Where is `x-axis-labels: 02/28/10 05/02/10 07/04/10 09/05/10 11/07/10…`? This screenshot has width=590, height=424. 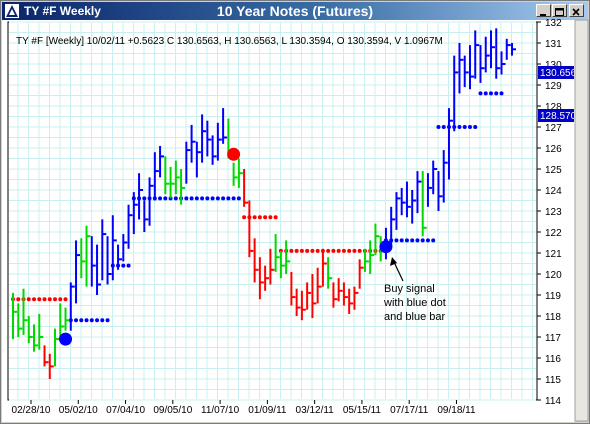
x-axis-labels: 02/28/10 05/02/10 07/04/10 09/05/10 11/07/10… is located at coordinates (244, 408).